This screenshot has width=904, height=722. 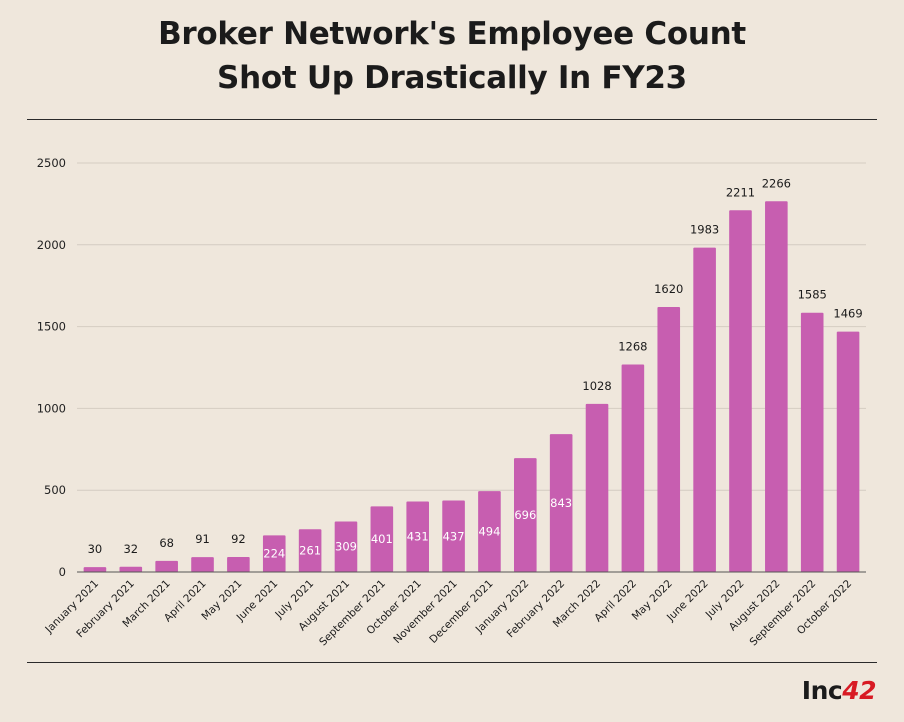 What do you see at coordinates (51, 163) in the screenshot?
I see `y-tick-label: 2500` at bounding box center [51, 163].